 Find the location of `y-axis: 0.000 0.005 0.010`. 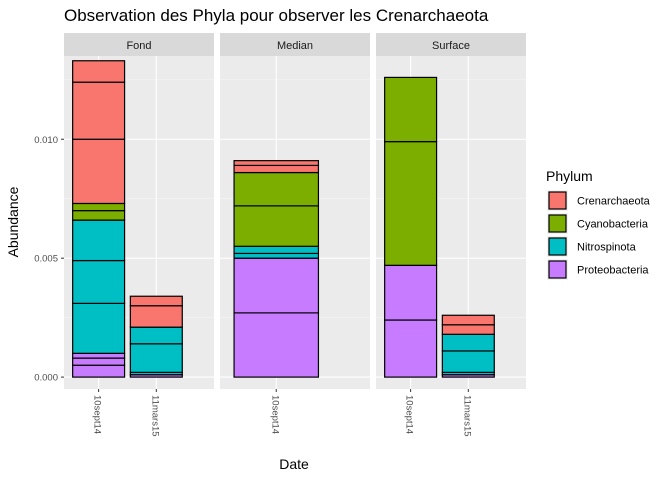

y-axis: 0.000 0.005 0.010 is located at coordinates (49, 259).